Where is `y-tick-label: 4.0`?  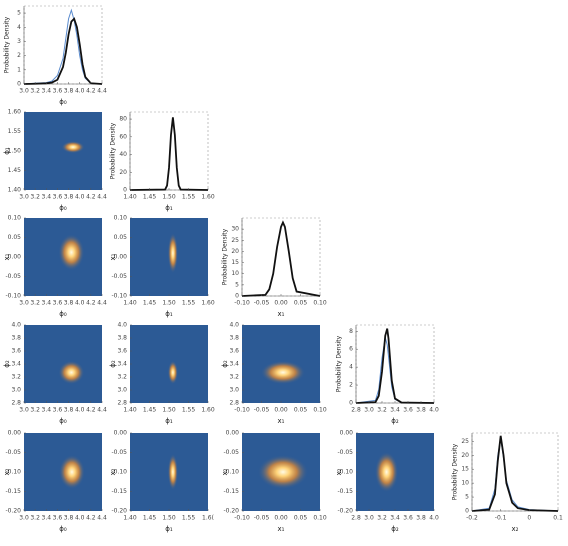
y-tick-label: 4.0 is located at coordinates (122, 325).